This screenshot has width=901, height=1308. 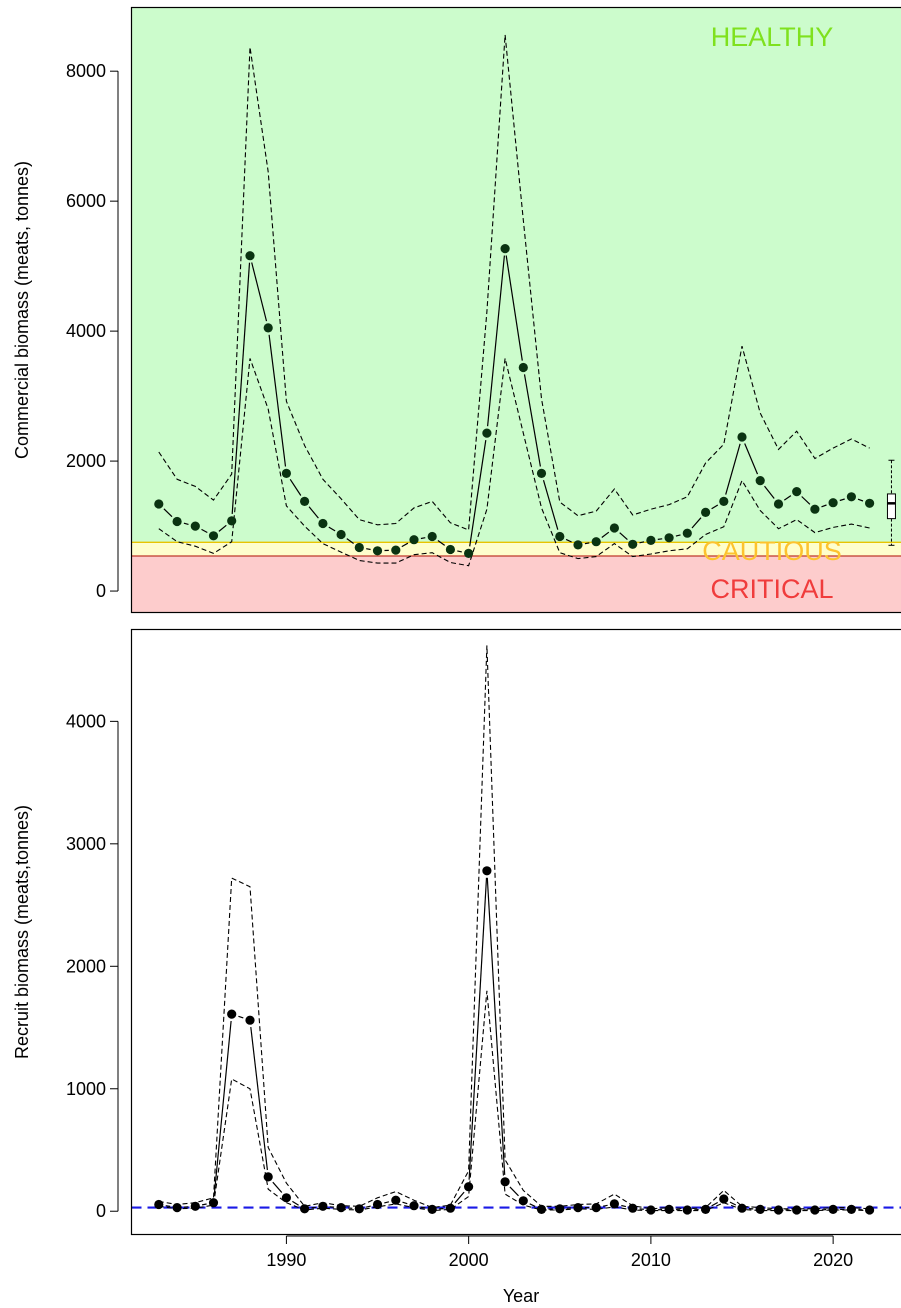 What do you see at coordinates (101, 1211) in the screenshot?
I see `bottom-y-tick-label: 0` at bounding box center [101, 1211].